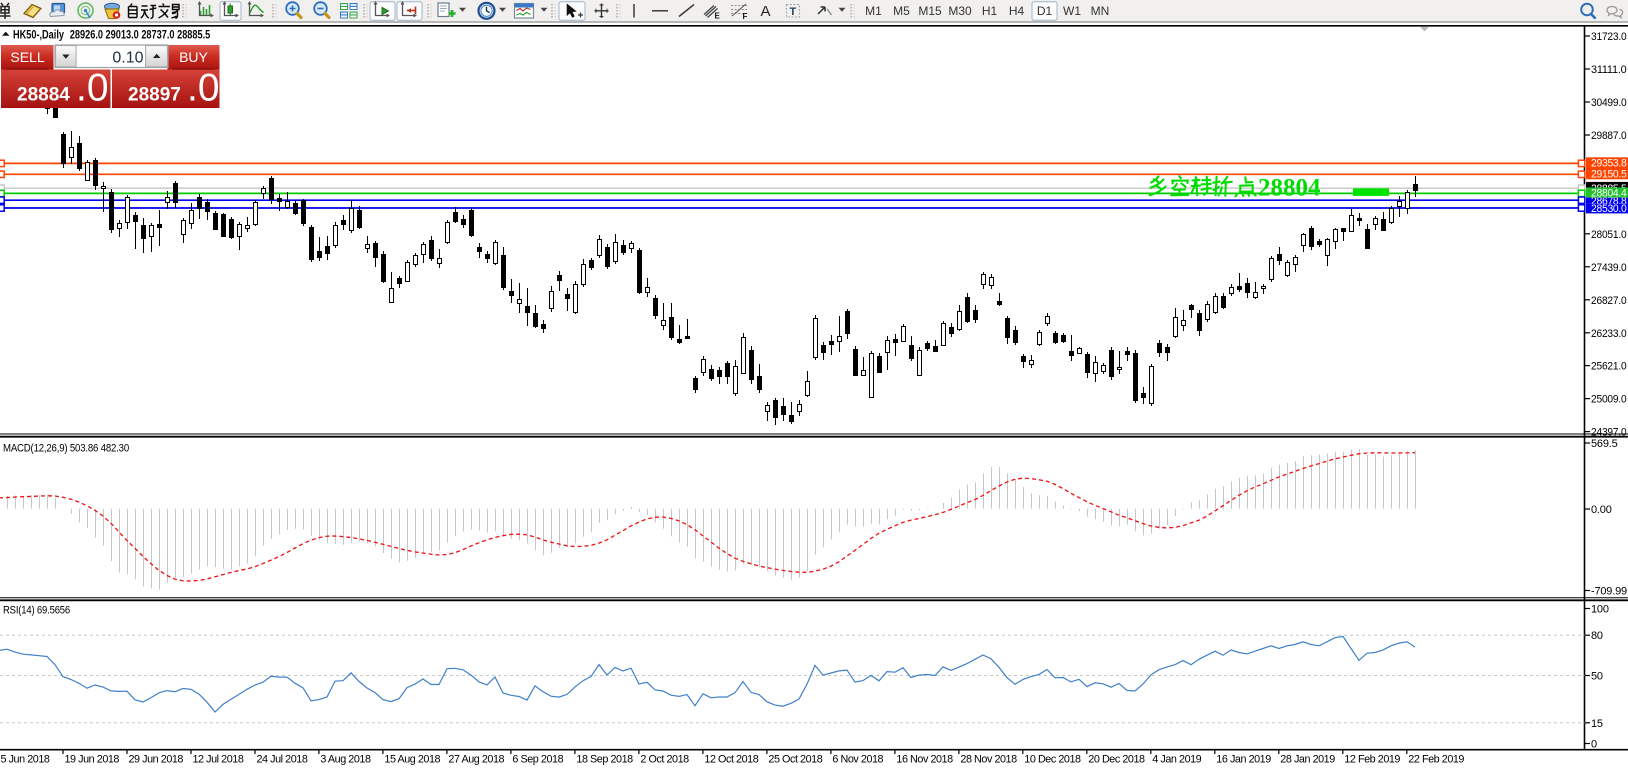  I want to click on svg-text: 12 Oct 2018, so click(731, 760).